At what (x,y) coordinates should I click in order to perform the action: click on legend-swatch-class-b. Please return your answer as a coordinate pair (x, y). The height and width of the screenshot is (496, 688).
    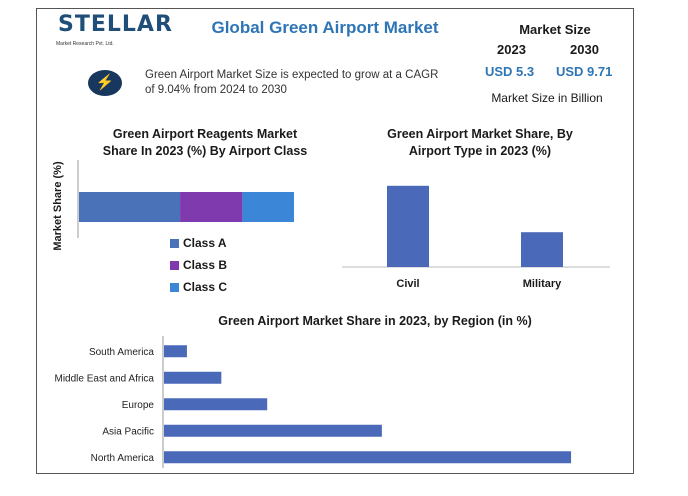
    Looking at the image, I should click on (174, 265).